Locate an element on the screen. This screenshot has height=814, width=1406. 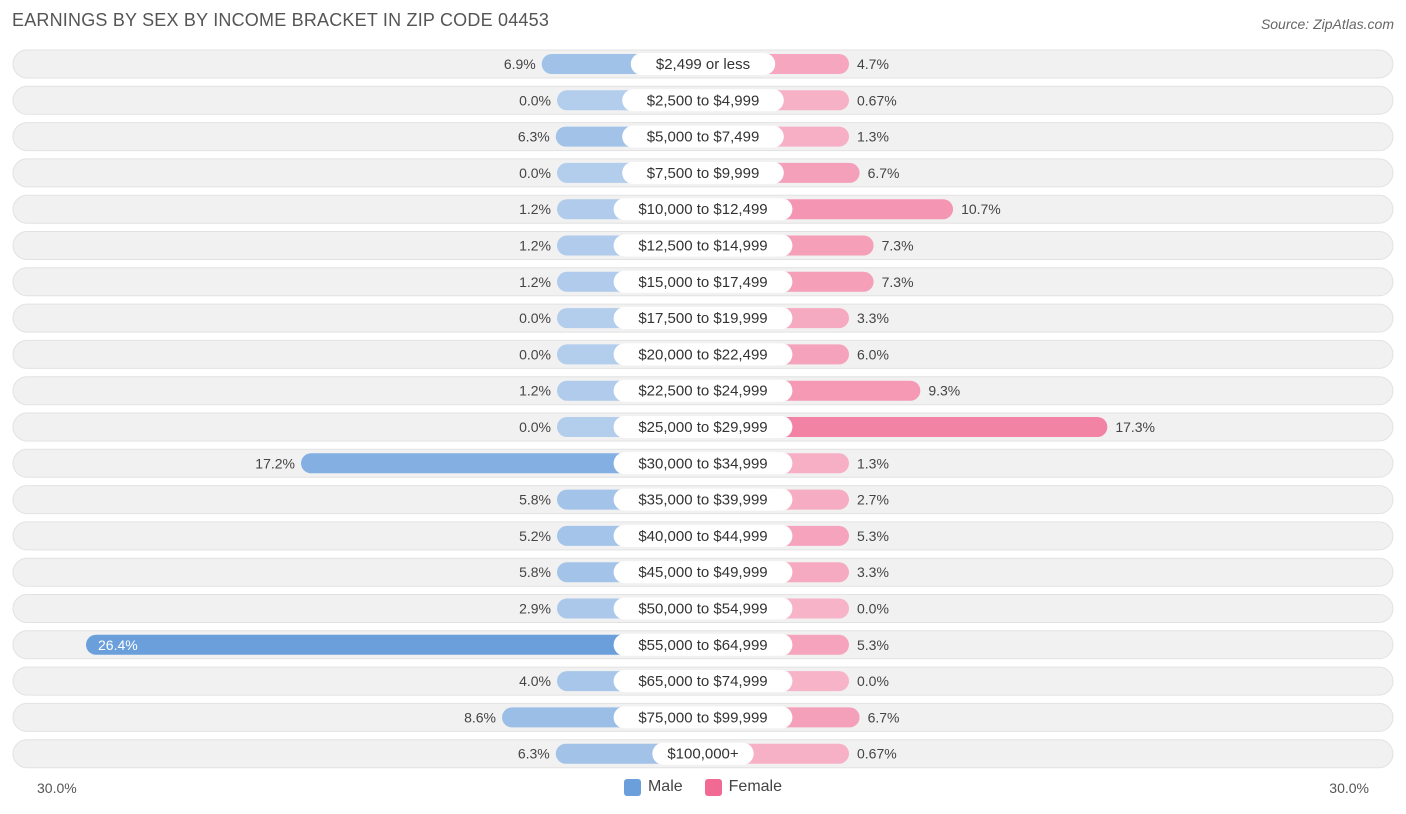
category-label: $55,000 to $64,999 is located at coordinates (702, 645).